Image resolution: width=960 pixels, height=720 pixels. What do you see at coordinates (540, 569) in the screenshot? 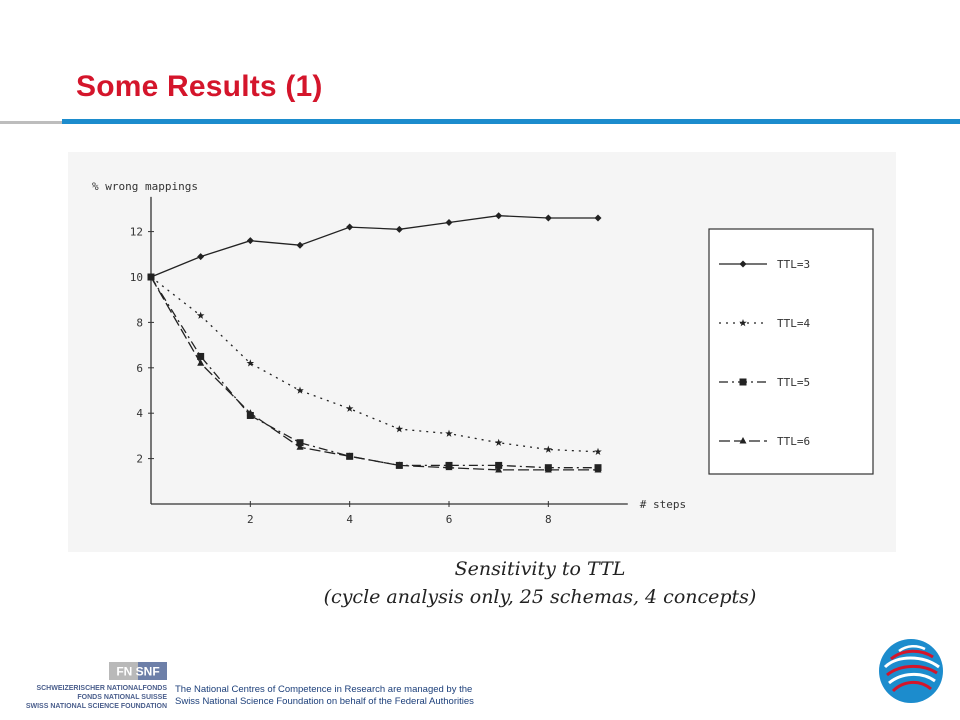
I see `caption-line-1: Sensitivity to TTL` at bounding box center [540, 569].